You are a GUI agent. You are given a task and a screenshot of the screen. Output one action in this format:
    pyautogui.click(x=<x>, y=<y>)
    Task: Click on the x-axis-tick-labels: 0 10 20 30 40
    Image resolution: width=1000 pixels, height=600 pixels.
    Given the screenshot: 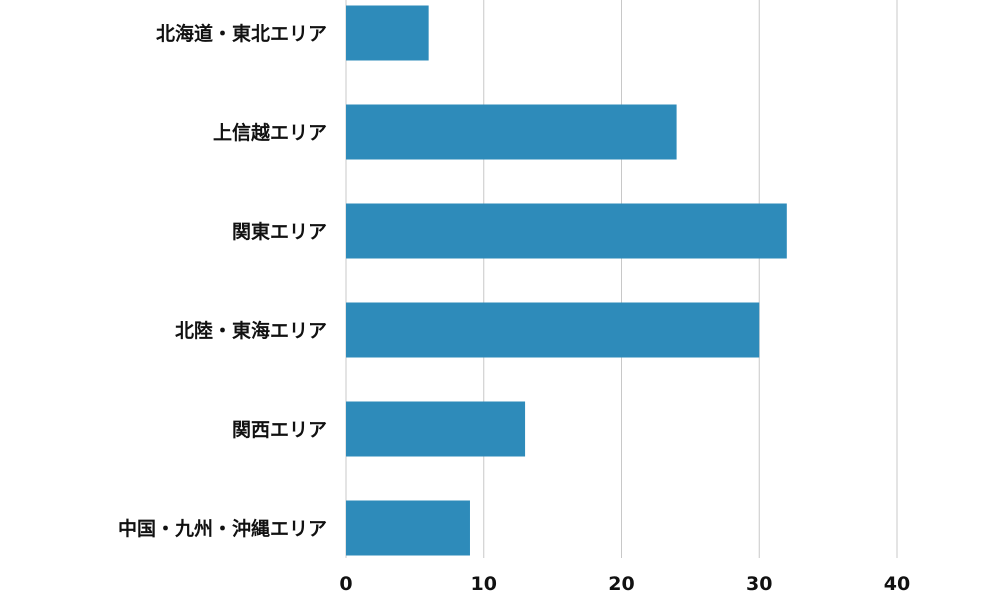 What is the action you would take?
    pyautogui.click(x=624, y=584)
    